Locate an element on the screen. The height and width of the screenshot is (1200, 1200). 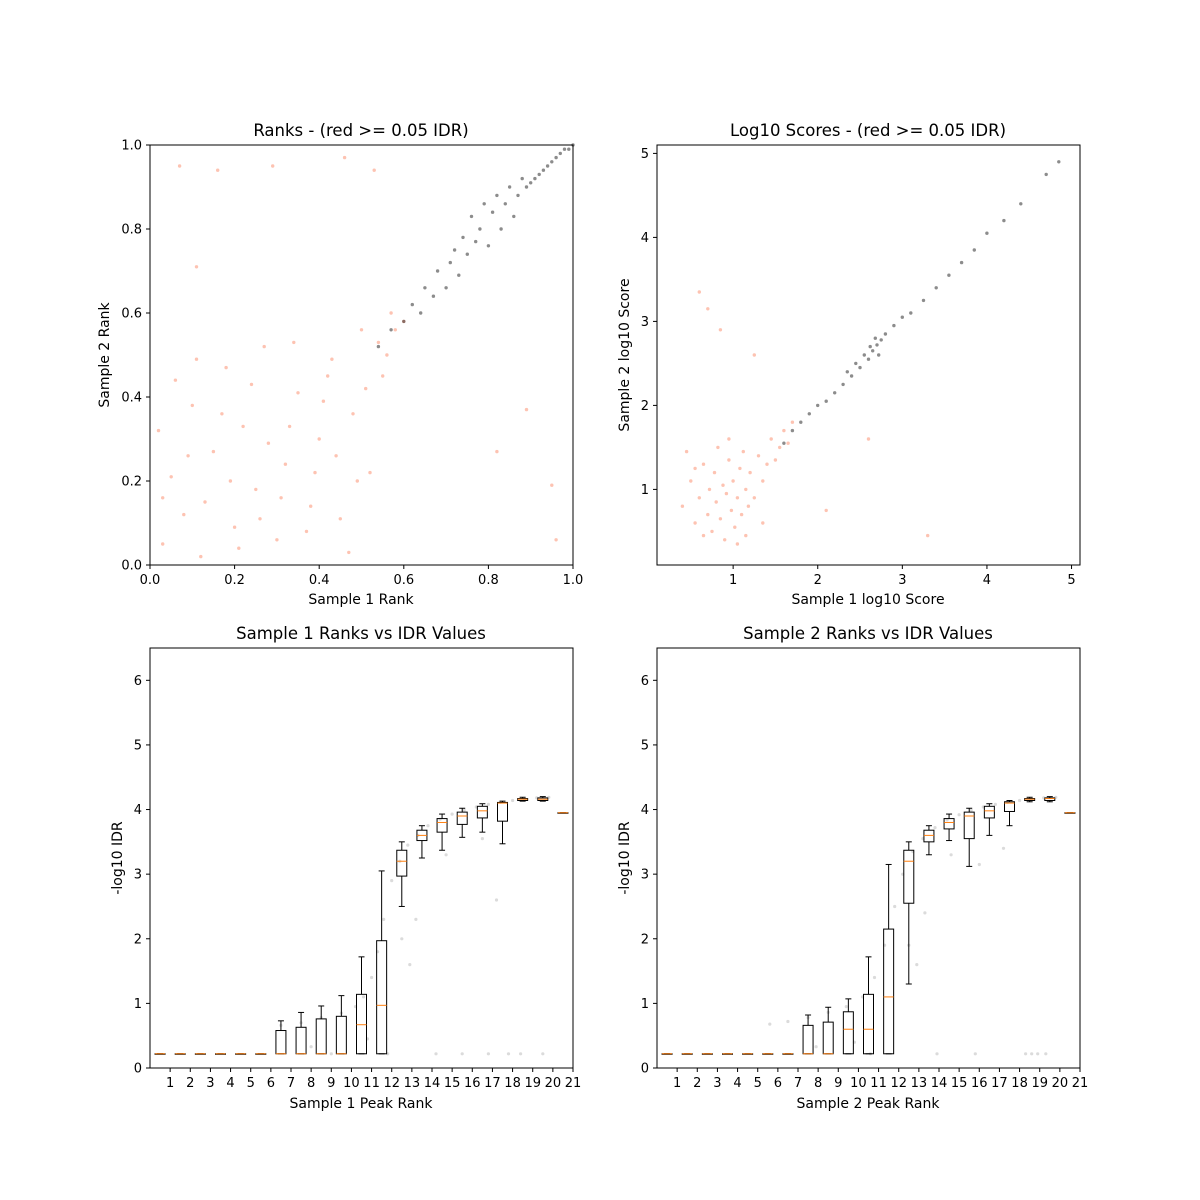
s1idr-x-tick-label: 7 is located at coordinates (291, 1083).